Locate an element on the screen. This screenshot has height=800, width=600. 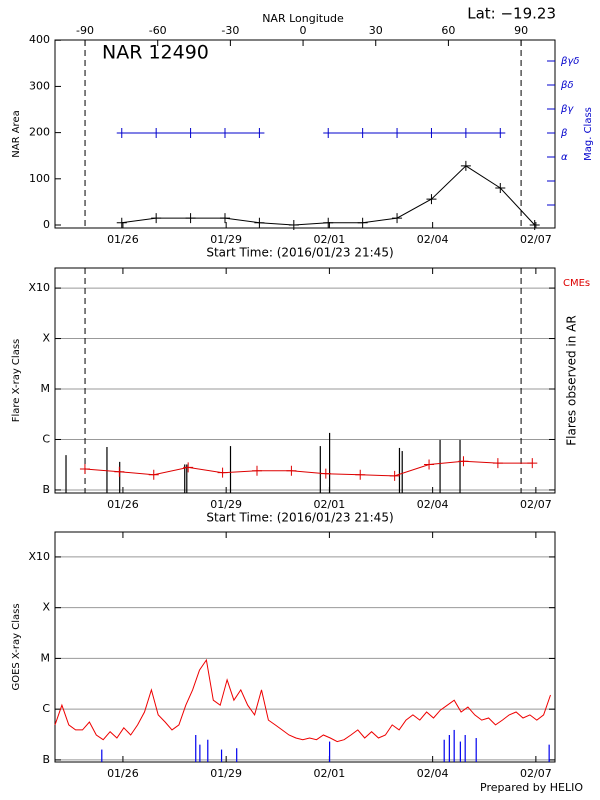
y-axis-label: GOES X-ray Class is located at coordinates (16, 646).